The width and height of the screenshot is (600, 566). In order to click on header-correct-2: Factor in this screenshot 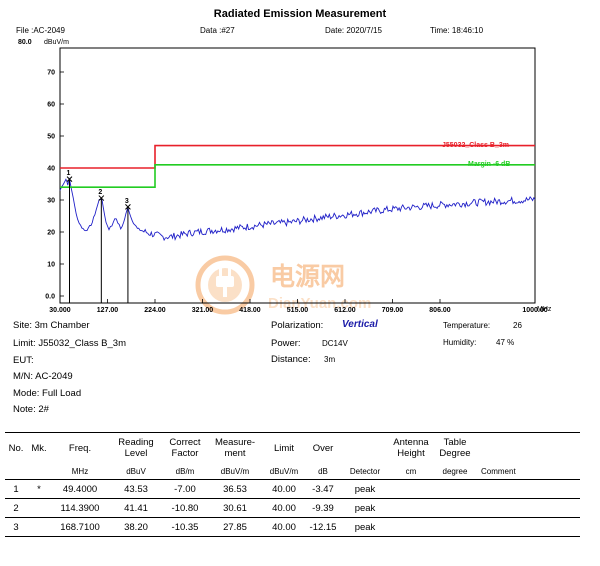, I will do `click(185, 453)`.